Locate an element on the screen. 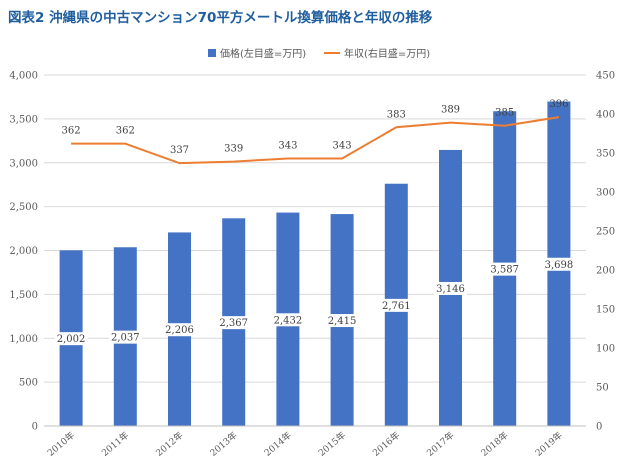  left-tick-label: 3,000 is located at coordinates (23, 163).